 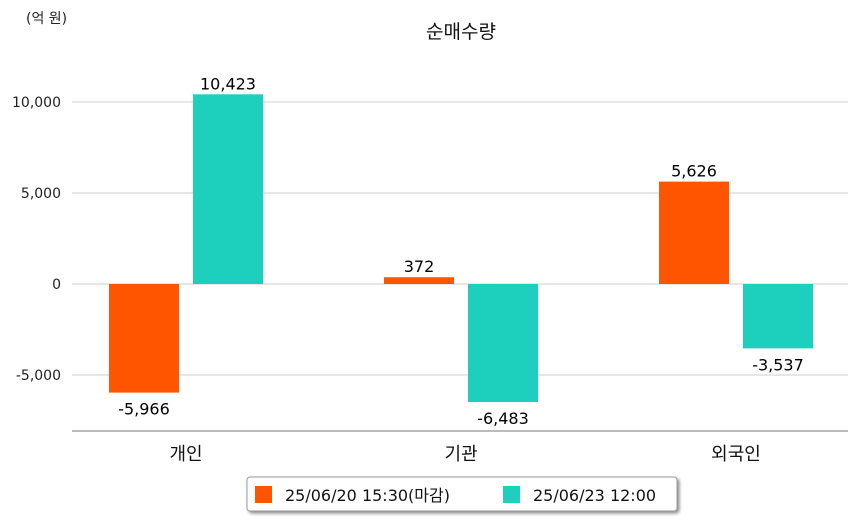 What do you see at coordinates (36, 239) in the screenshot?
I see `y-axis: -5,000 0 5,000 10,000` at bounding box center [36, 239].